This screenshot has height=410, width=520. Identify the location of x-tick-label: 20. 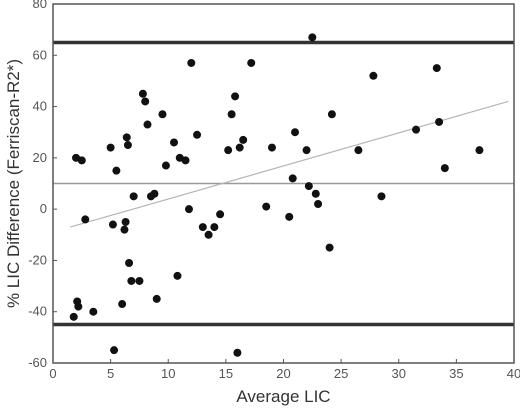
(283, 373).